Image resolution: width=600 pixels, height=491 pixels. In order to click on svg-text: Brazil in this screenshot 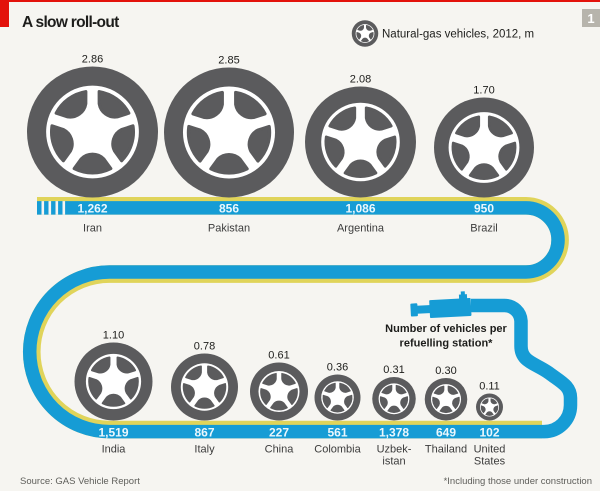, I will do `click(484, 229)`.